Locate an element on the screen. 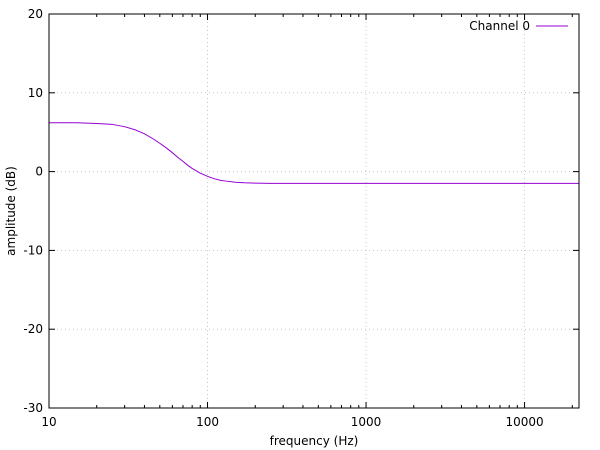 This screenshot has width=600, height=450. x-tick-label: 100 is located at coordinates (207, 422).